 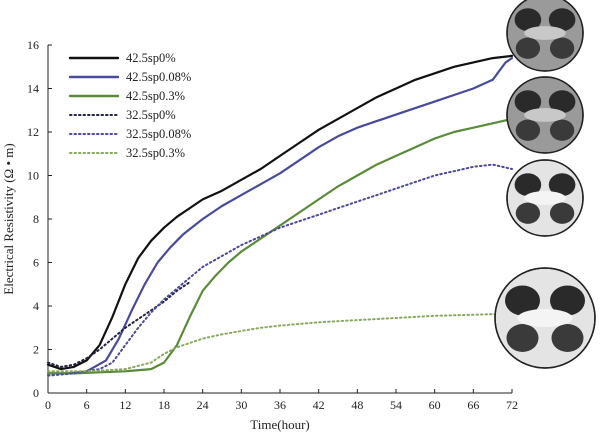 What do you see at coordinates (33, 132) in the screenshot?
I see `y-tick-label: 12` at bounding box center [33, 132].